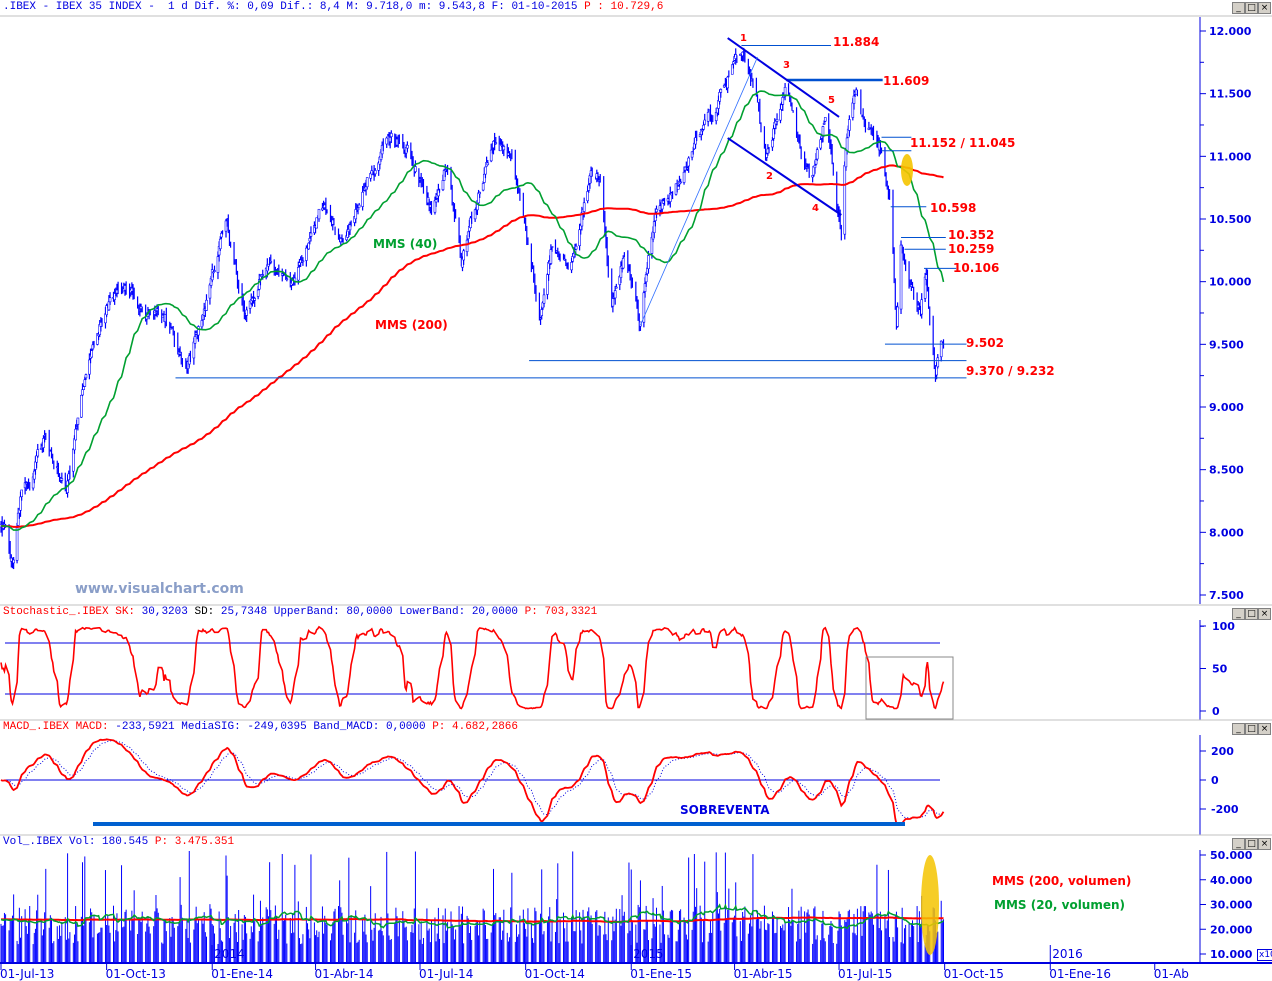 The width and height of the screenshot is (1272, 981). What do you see at coordinates (217, 7) in the screenshot?
I see `label: Dif. %:` at bounding box center [217, 7].